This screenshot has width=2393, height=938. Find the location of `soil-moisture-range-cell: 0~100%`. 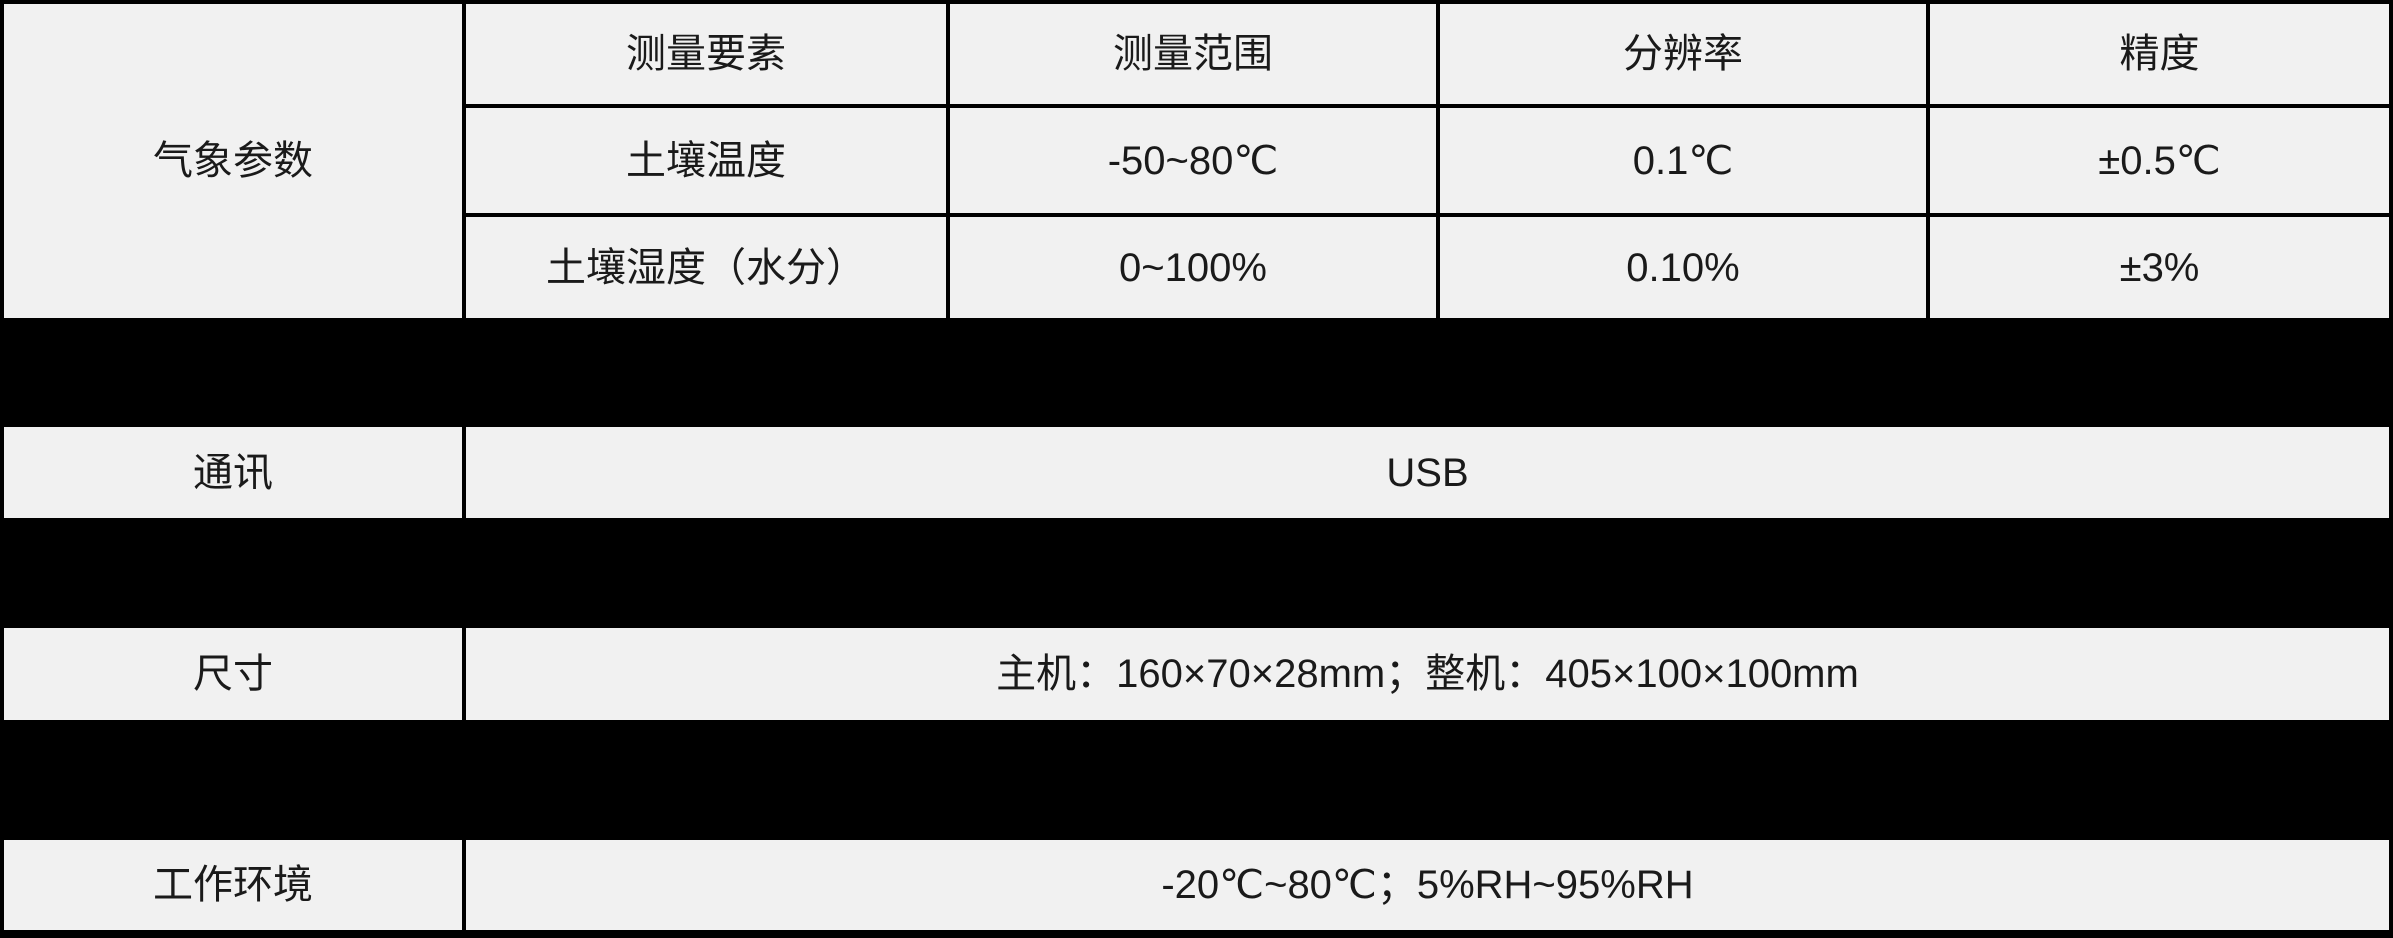

soil-moisture-range-cell: 0~100% is located at coordinates (1193, 267).